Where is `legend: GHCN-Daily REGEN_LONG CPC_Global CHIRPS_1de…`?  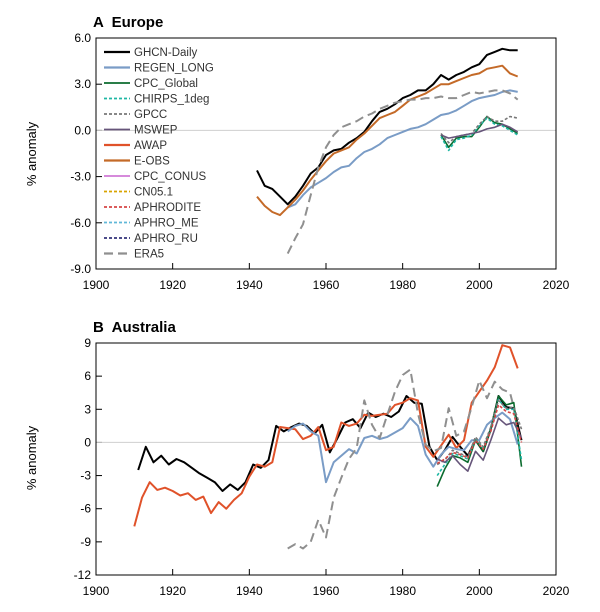 legend: GHCN-Daily REGEN_LONG CPC_Global CHIRPS_1de… is located at coordinates (159, 154).